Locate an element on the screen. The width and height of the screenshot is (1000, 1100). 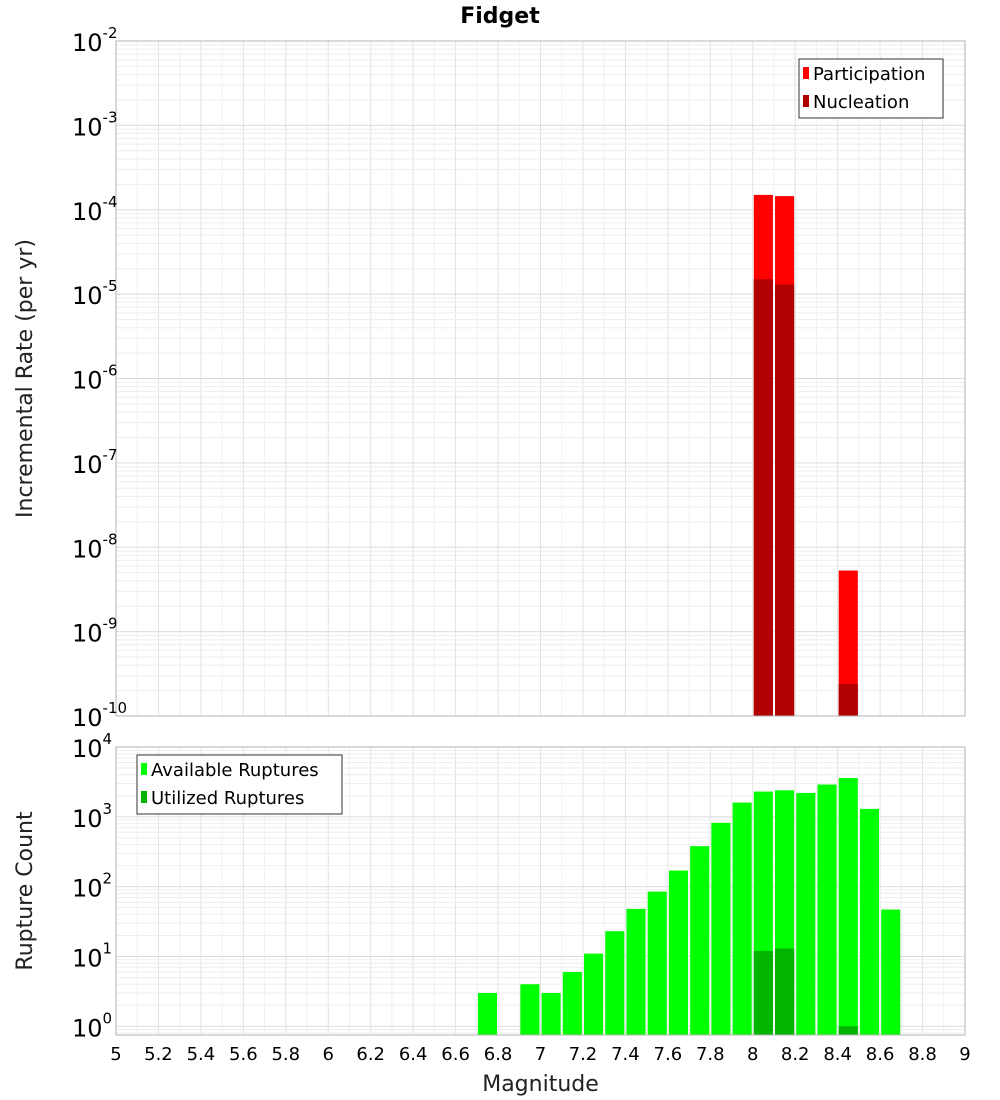
x-tick-label: 6 is located at coordinates (328, 1054).